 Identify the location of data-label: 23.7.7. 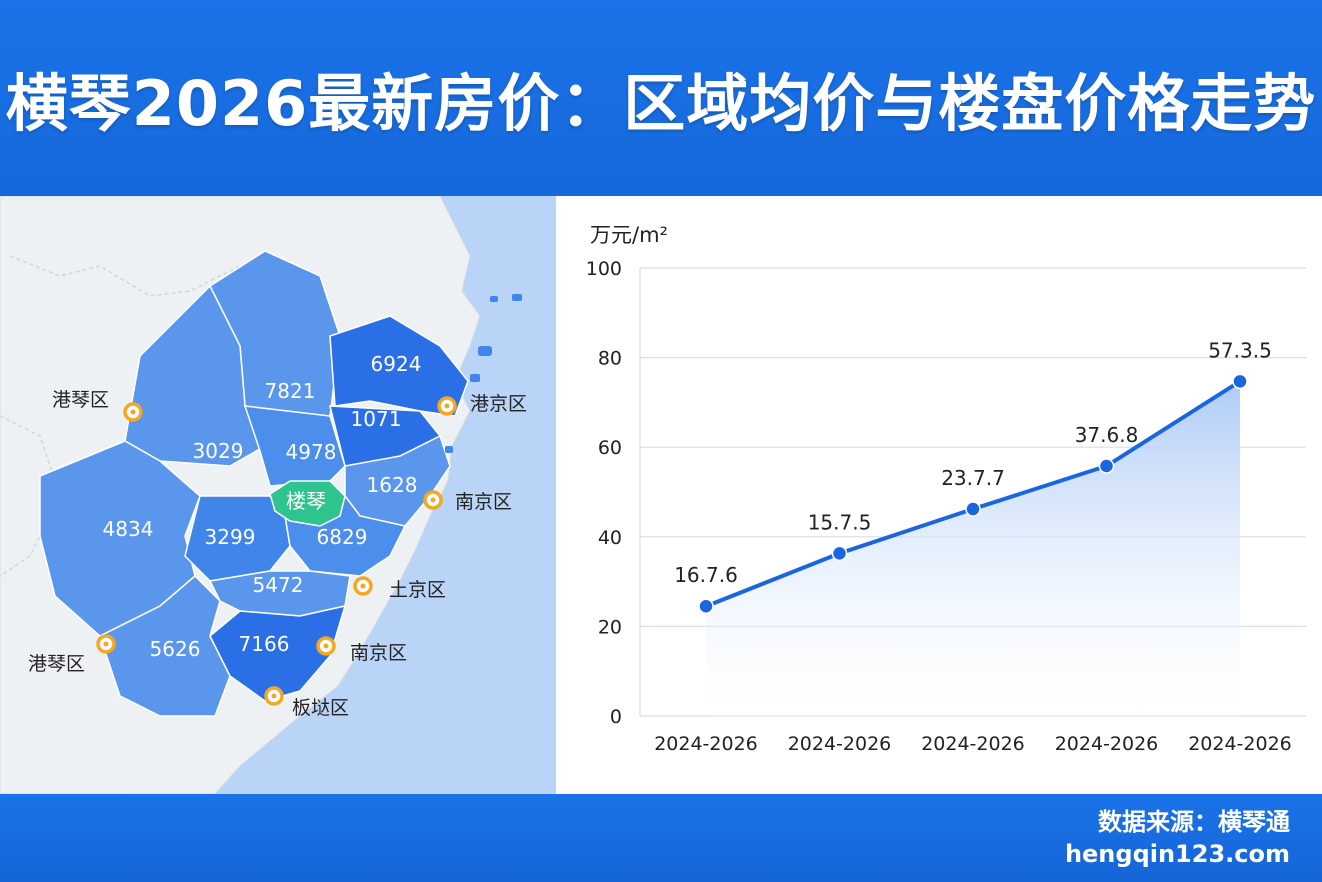
(973, 478).